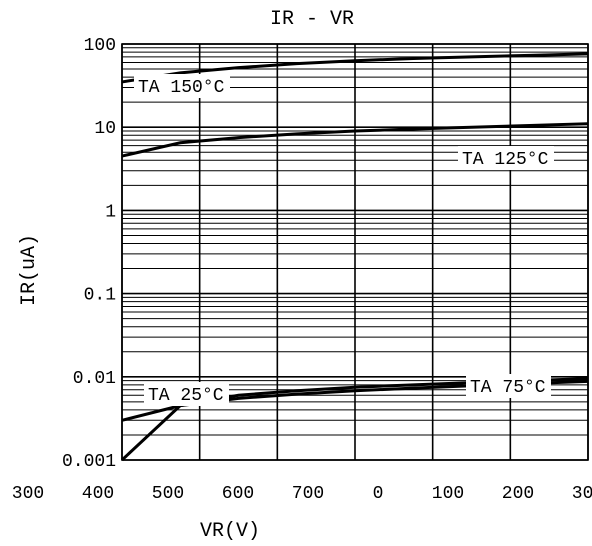 The width and height of the screenshot is (592, 546). I want to click on x-tick-label: 500, so click(168, 494).